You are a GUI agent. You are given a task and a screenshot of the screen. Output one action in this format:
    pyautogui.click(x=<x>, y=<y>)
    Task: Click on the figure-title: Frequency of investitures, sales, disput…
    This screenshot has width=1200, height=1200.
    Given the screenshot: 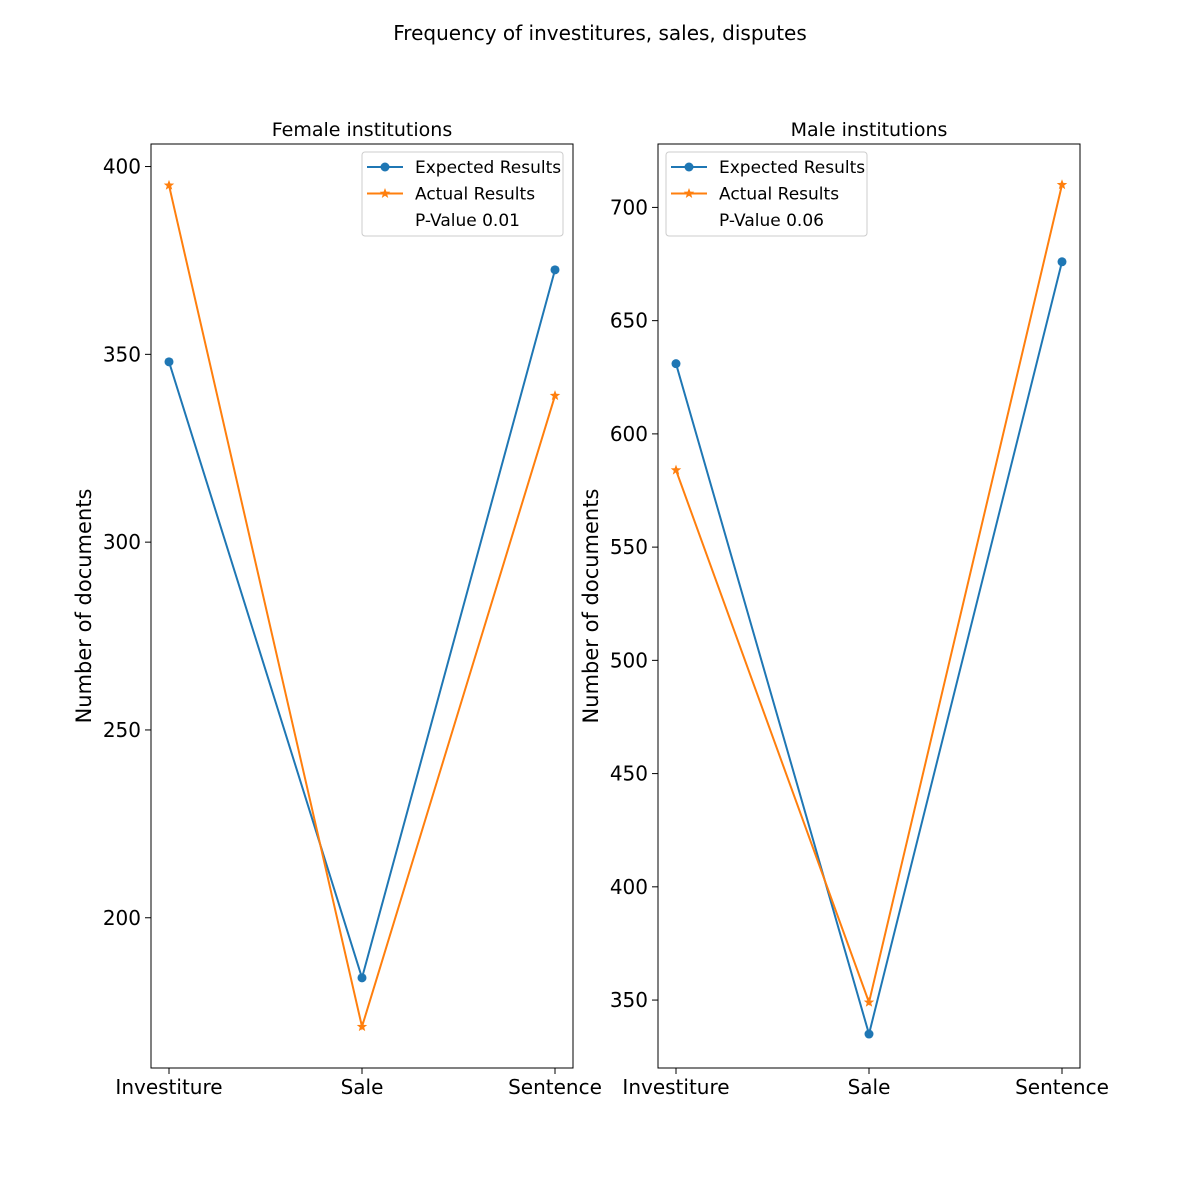 What is the action you would take?
    pyautogui.click(x=600, y=33)
    